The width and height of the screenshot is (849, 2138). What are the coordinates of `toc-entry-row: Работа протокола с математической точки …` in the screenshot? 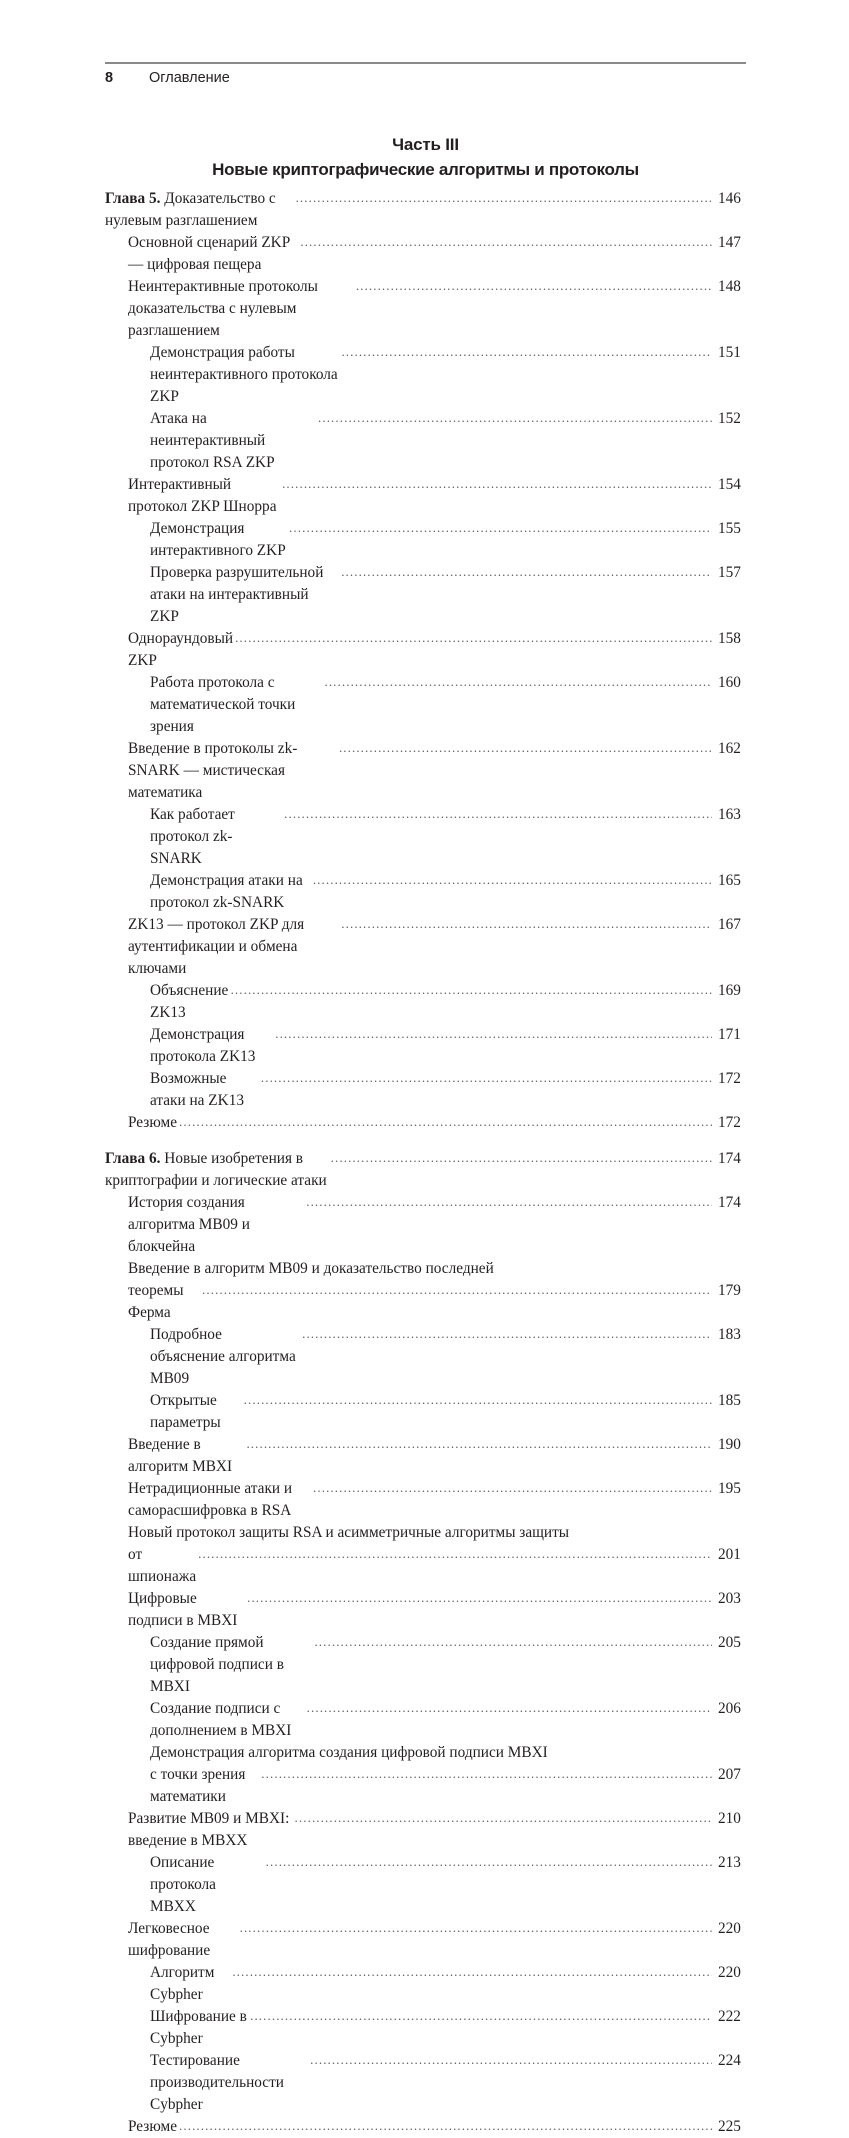 It's located at (449, 705).